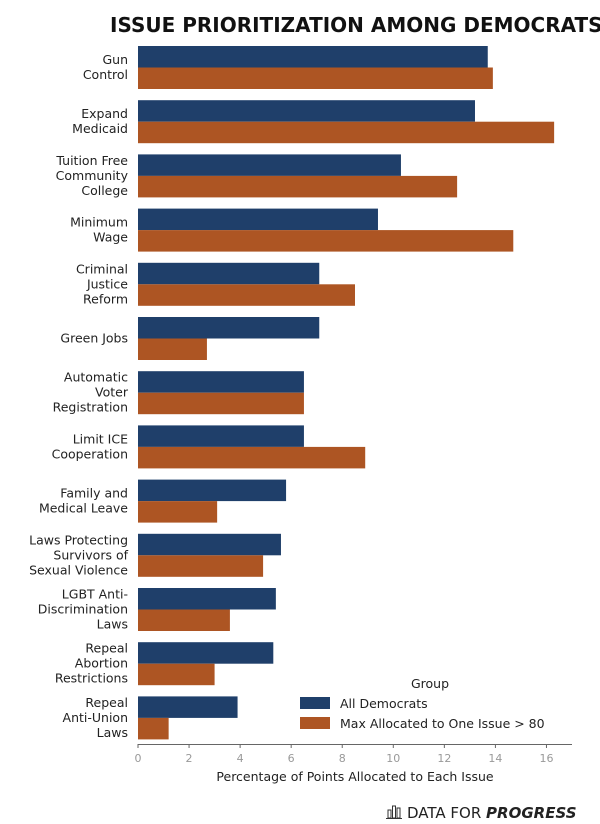 This screenshot has width=600, height=824. I want to click on category-label: Repeal Anti-Union Laws, so click(95, 717).